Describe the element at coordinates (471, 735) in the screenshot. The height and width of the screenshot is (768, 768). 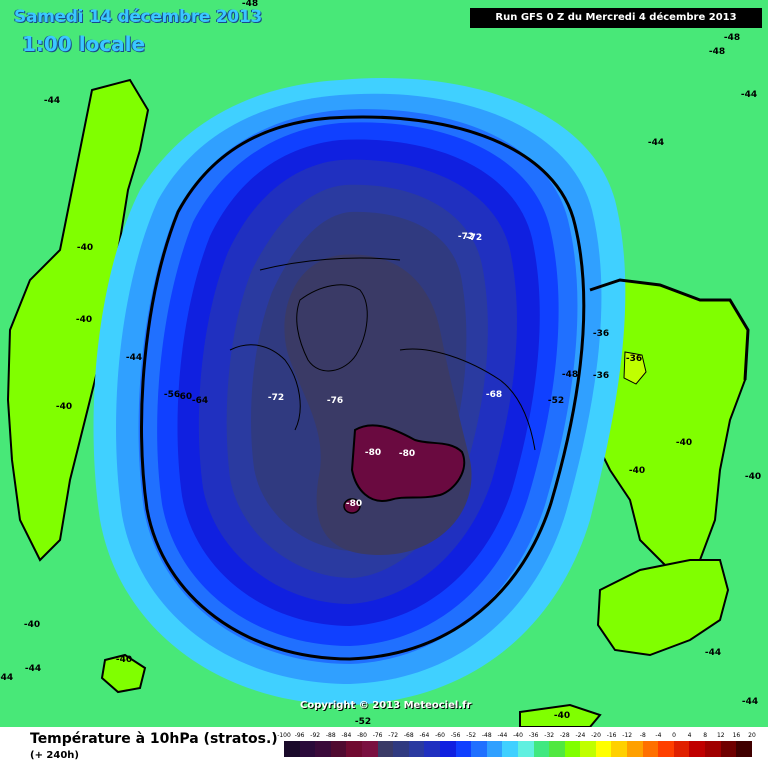
I see `scale-tick-label: -52` at that location.